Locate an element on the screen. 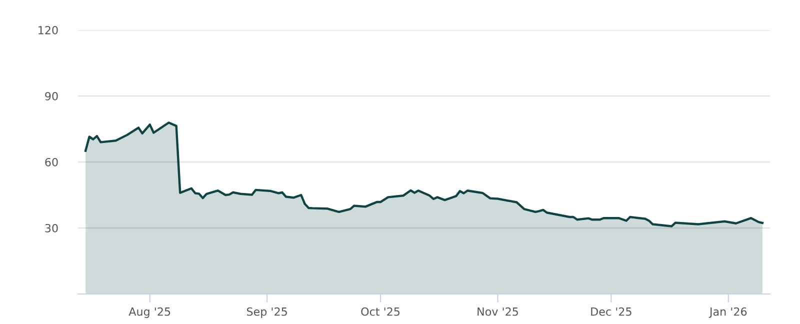  y-tick-label: 60 is located at coordinates (51, 162).